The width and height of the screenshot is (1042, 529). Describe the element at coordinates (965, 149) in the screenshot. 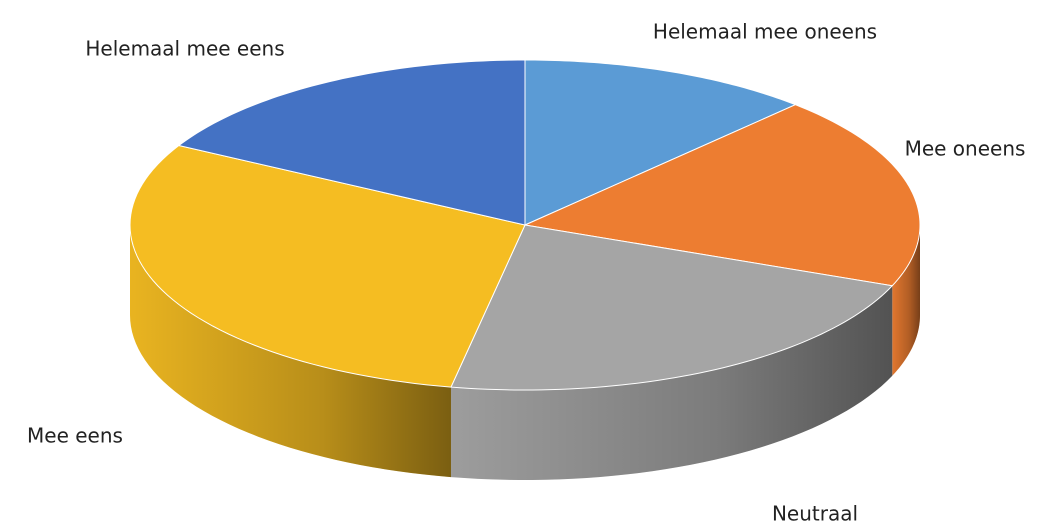

I see `slice-label: Mee oneens` at that location.